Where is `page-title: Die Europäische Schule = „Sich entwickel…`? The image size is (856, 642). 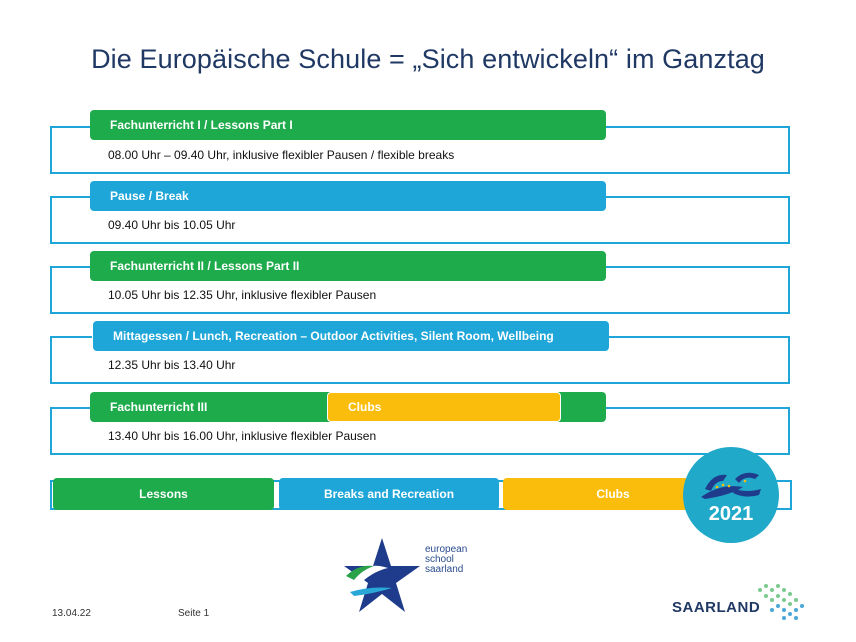 page-title: Die Europäische Schule = „Sich entwickel… is located at coordinates (428, 59).